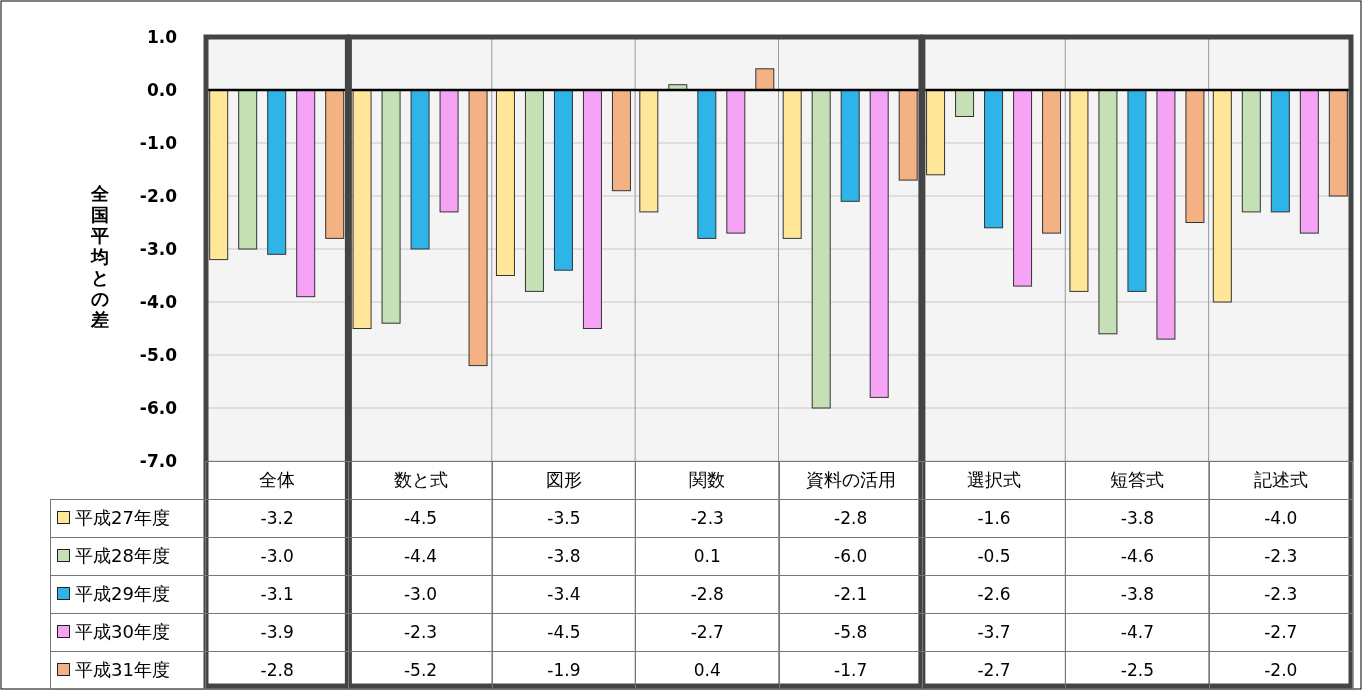 This screenshot has height=690, width=1362. Describe the element at coordinates (122, 669) in the screenshot. I see `legend-label: 平成31年度` at that location.